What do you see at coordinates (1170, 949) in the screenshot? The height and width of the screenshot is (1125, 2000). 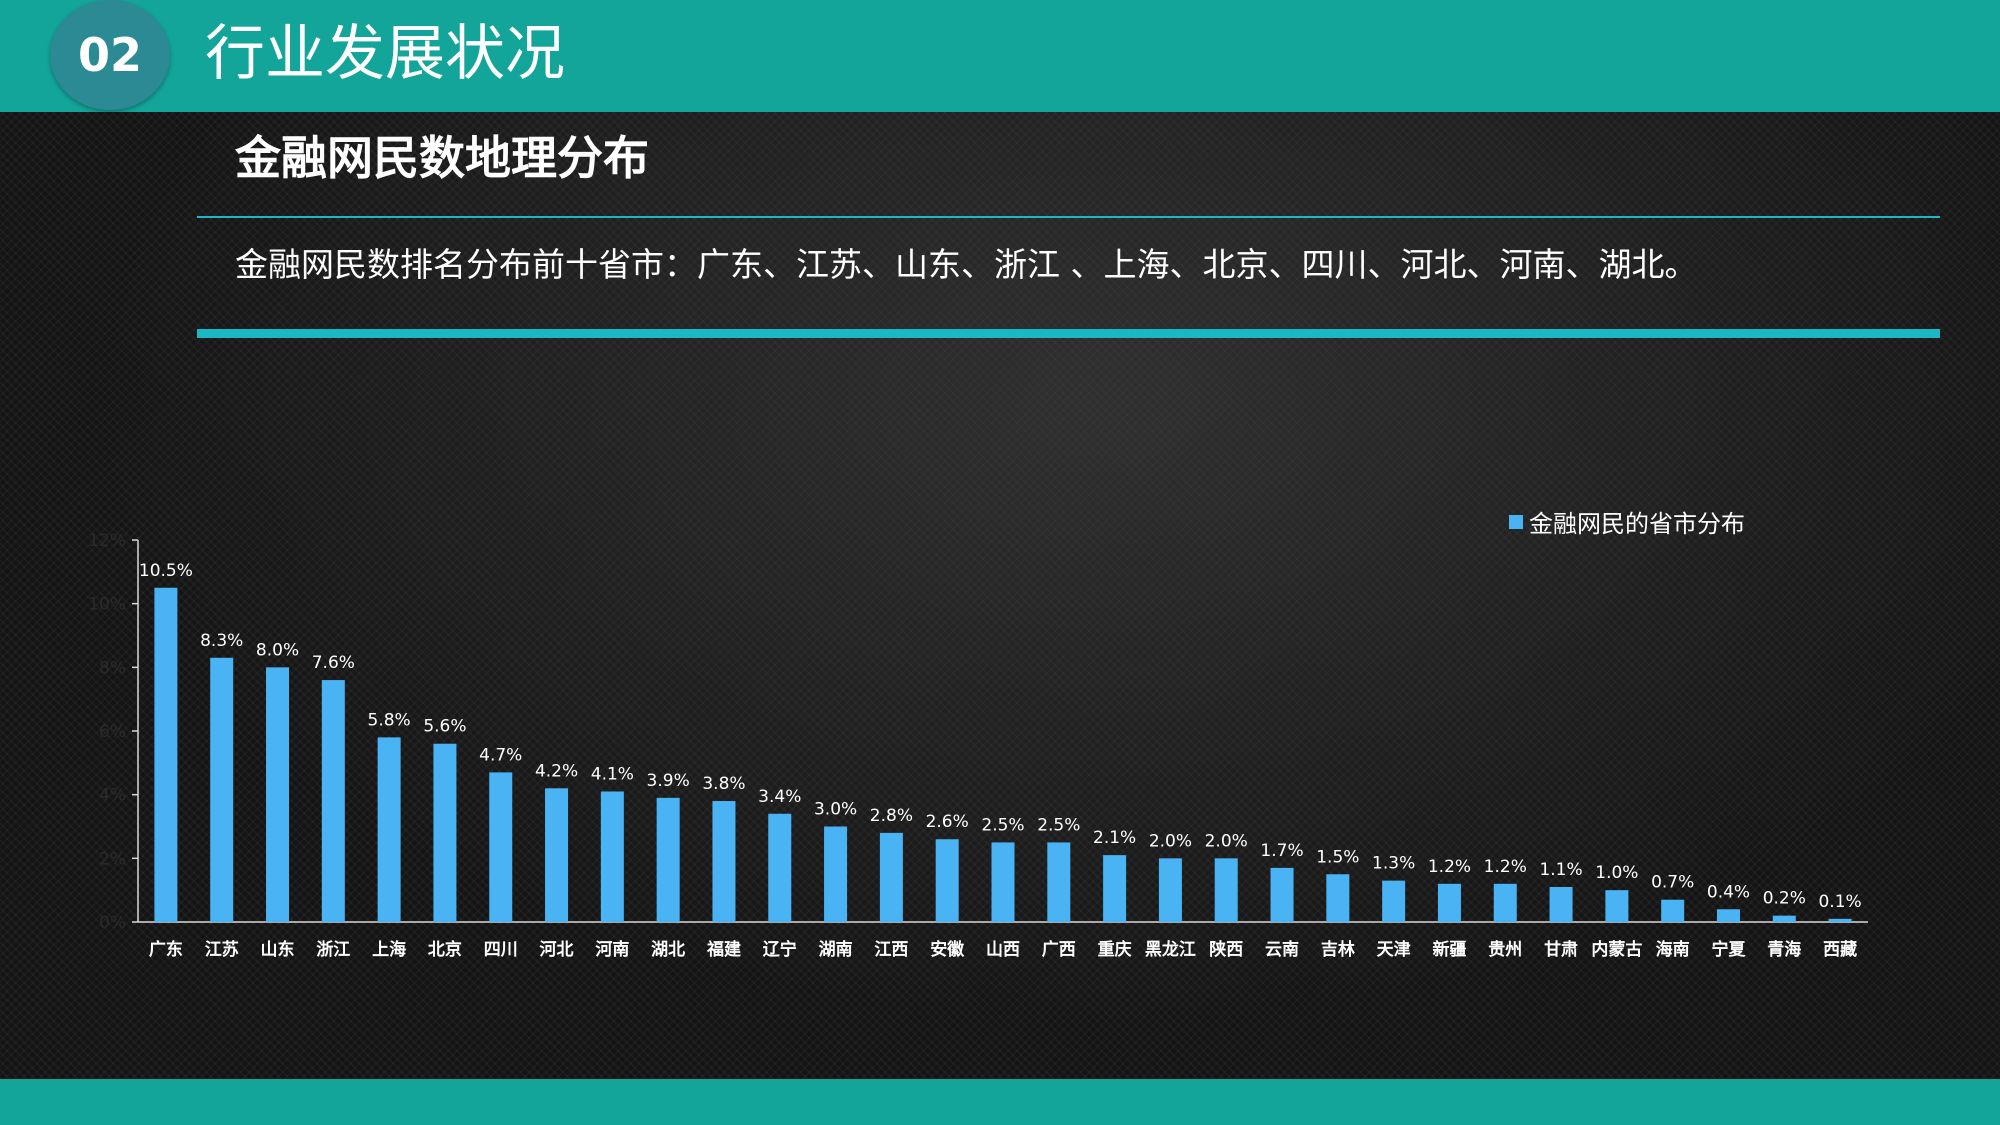 I see `category-label: 黑龙江` at bounding box center [1170, 949].